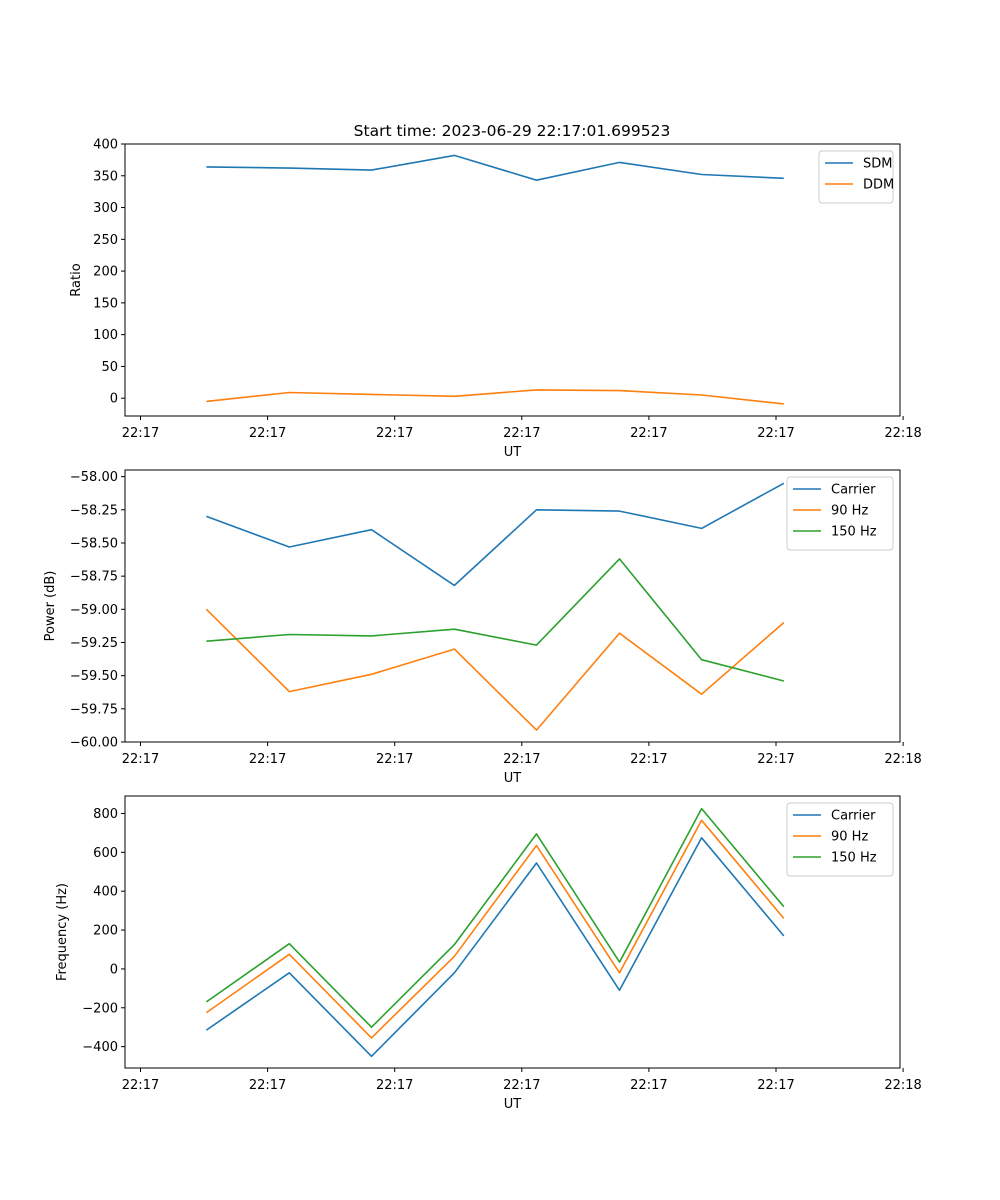 The height and width of the screenshot is (1200, 1000). I want to click on legend-entry: SDM, so click(877, 164).